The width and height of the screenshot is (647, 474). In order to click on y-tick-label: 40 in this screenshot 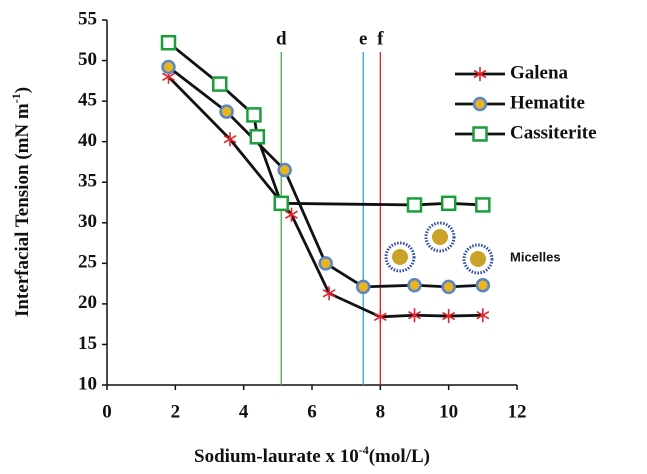, I will do `click(87, 140)`.